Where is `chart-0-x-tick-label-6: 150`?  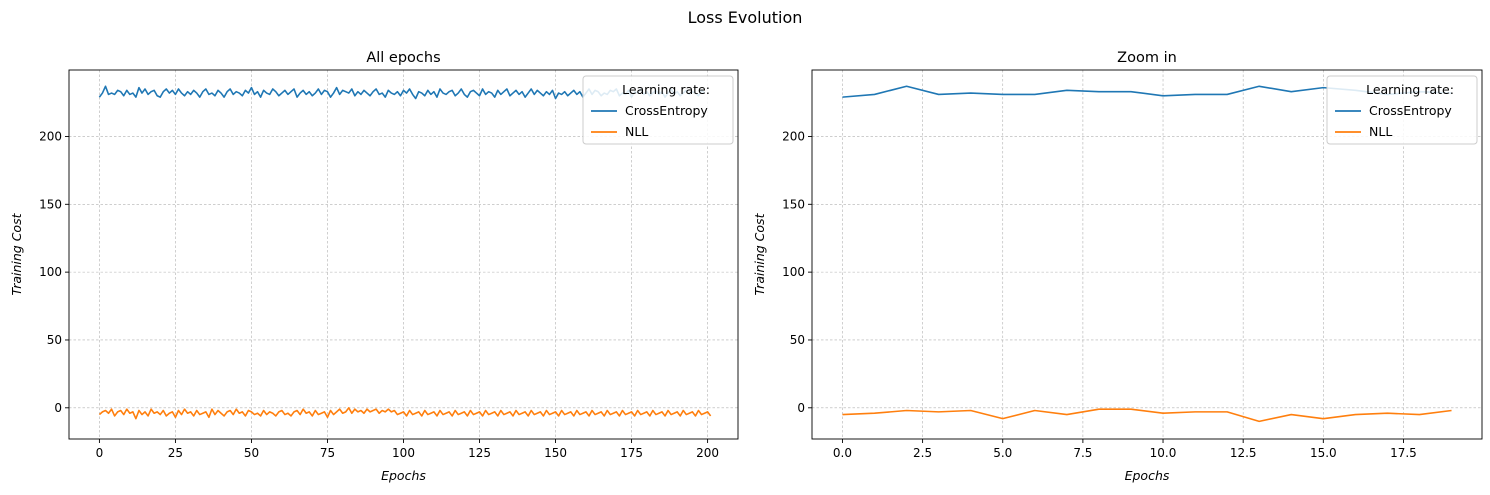 chart-0-x-tick-label-6: 150 is located at coordinates (555, 453).